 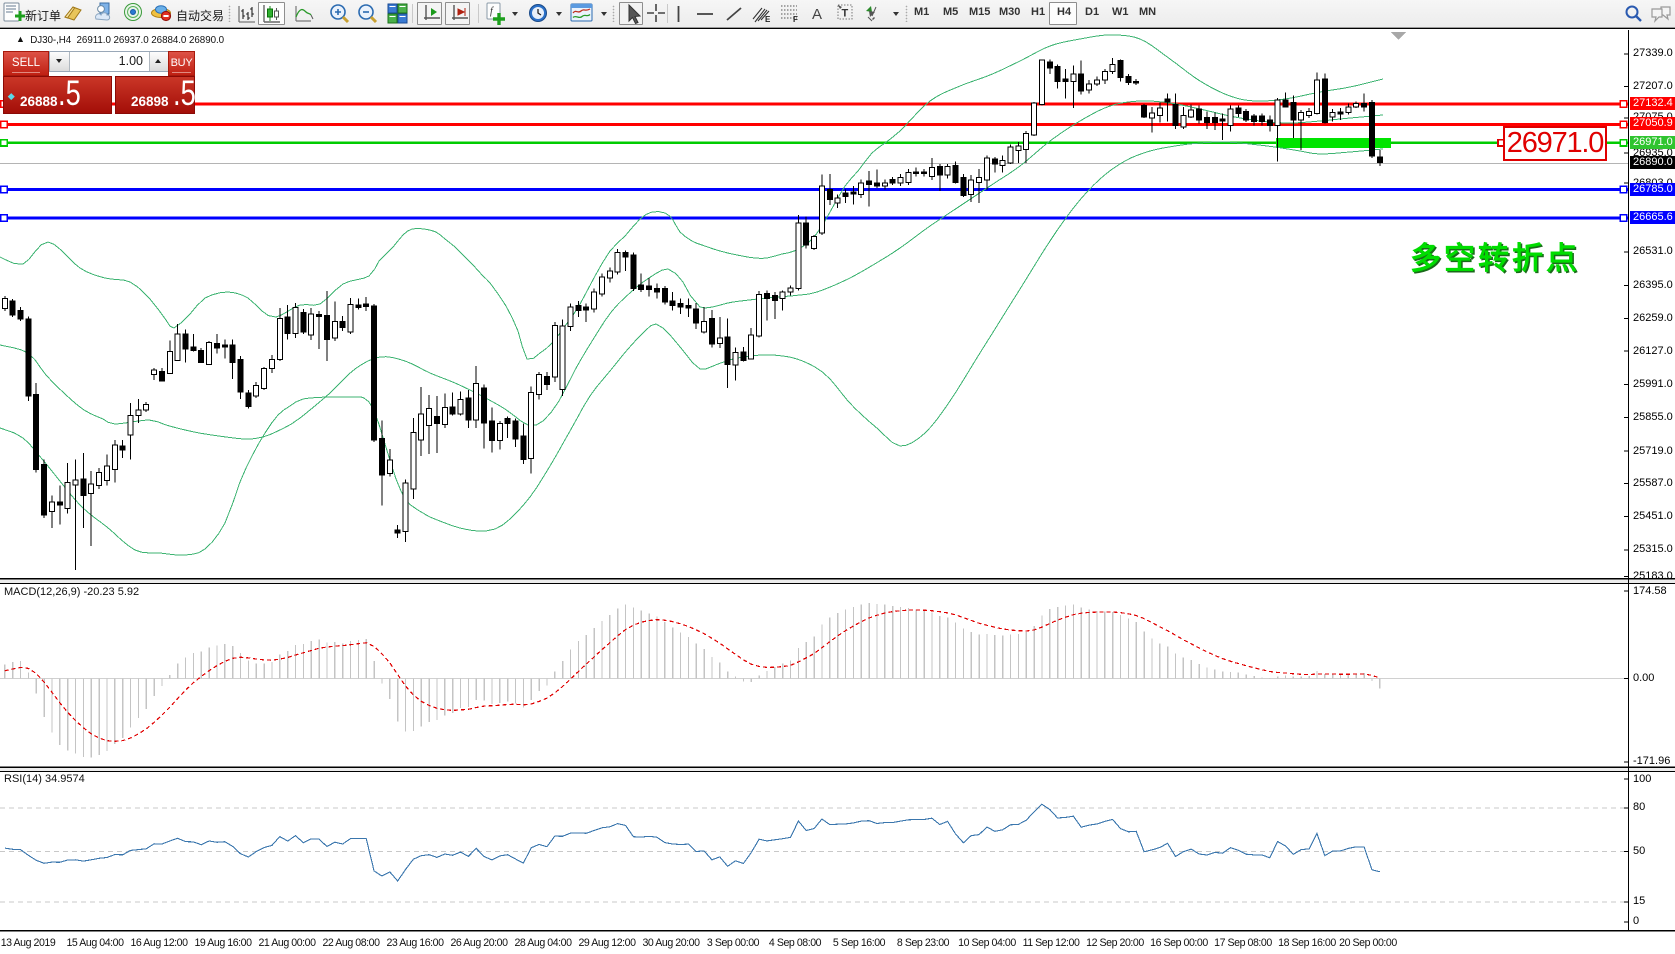 What do you see at coordinates (768, 19) in the screenshot?
I see `svg-text: E` at bounding box center [768, 19].